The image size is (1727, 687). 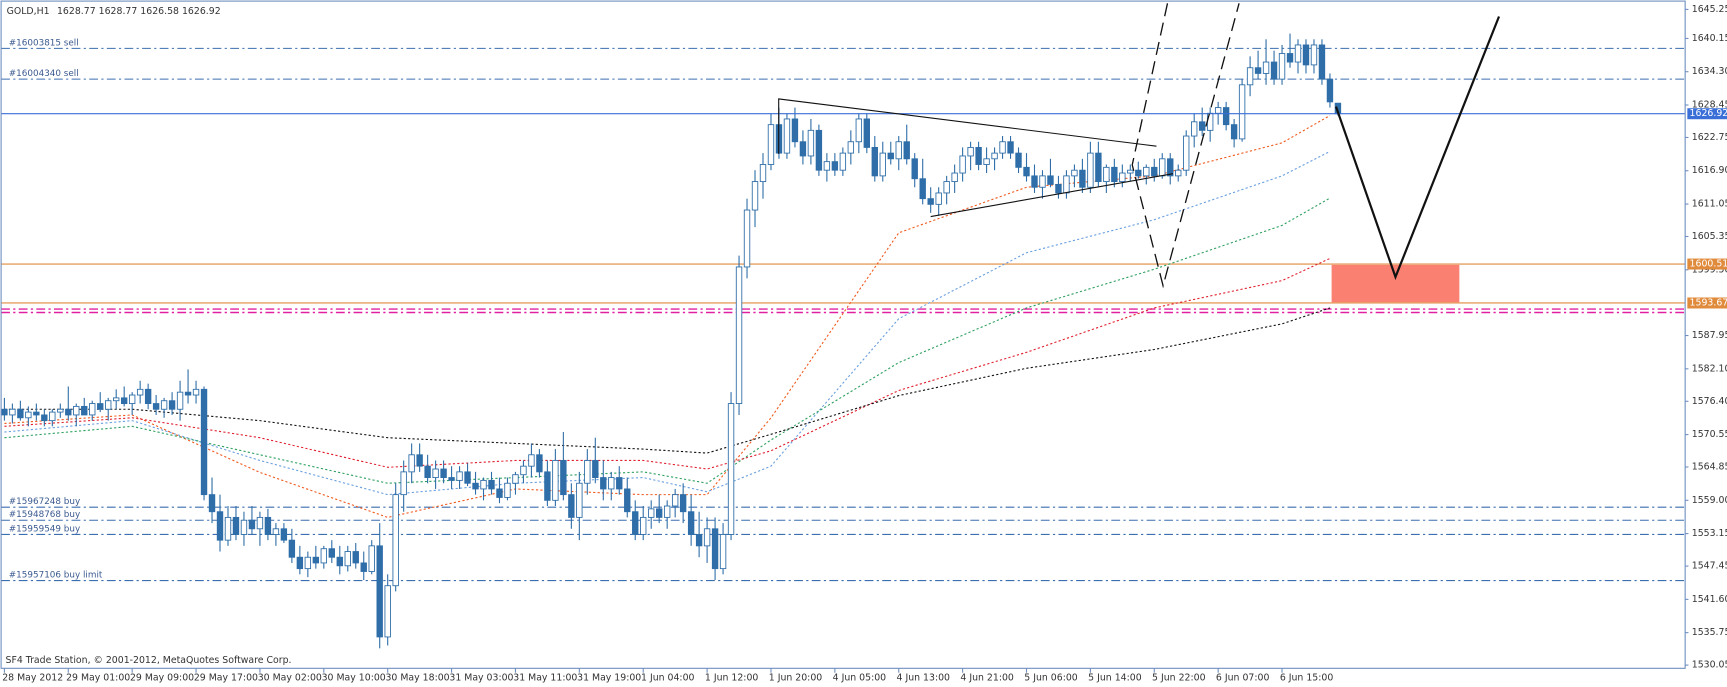 I want to click on x-tick-label: 30 May 02:00, so click(x=290, y=678).